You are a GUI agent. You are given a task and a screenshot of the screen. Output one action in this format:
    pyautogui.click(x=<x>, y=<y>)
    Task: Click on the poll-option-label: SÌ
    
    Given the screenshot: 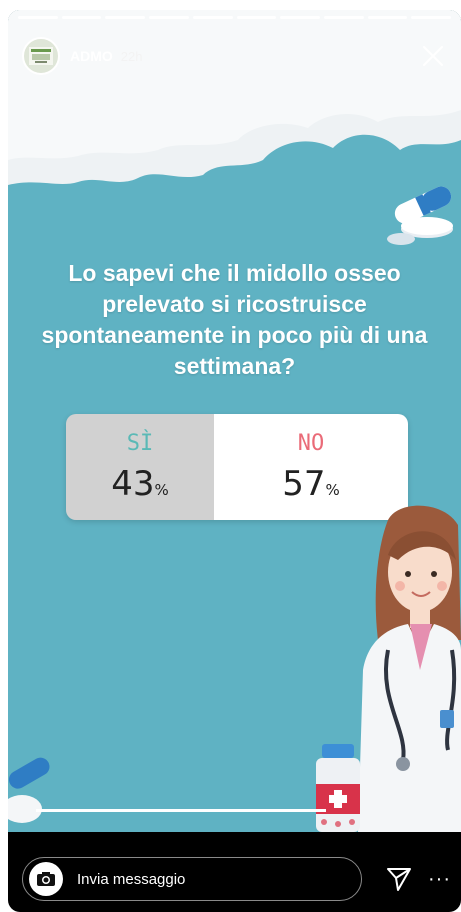 What is the action you would take?
    pyautogui.click(x=140, y=443)
    